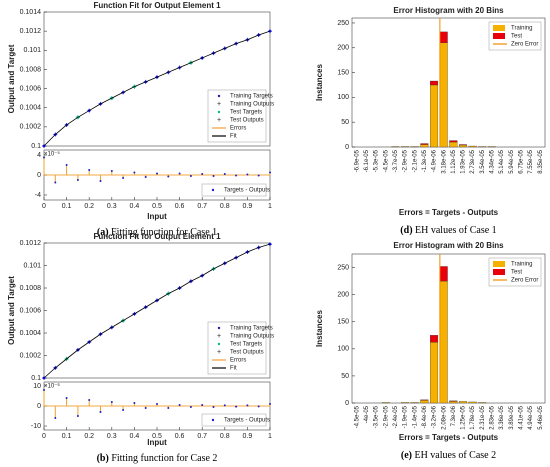 This screenshot has width=550, height=467. Describe the element at coordinates (180, 436) in the screenshot. I see `x-tick-label: 0.6` at that location.